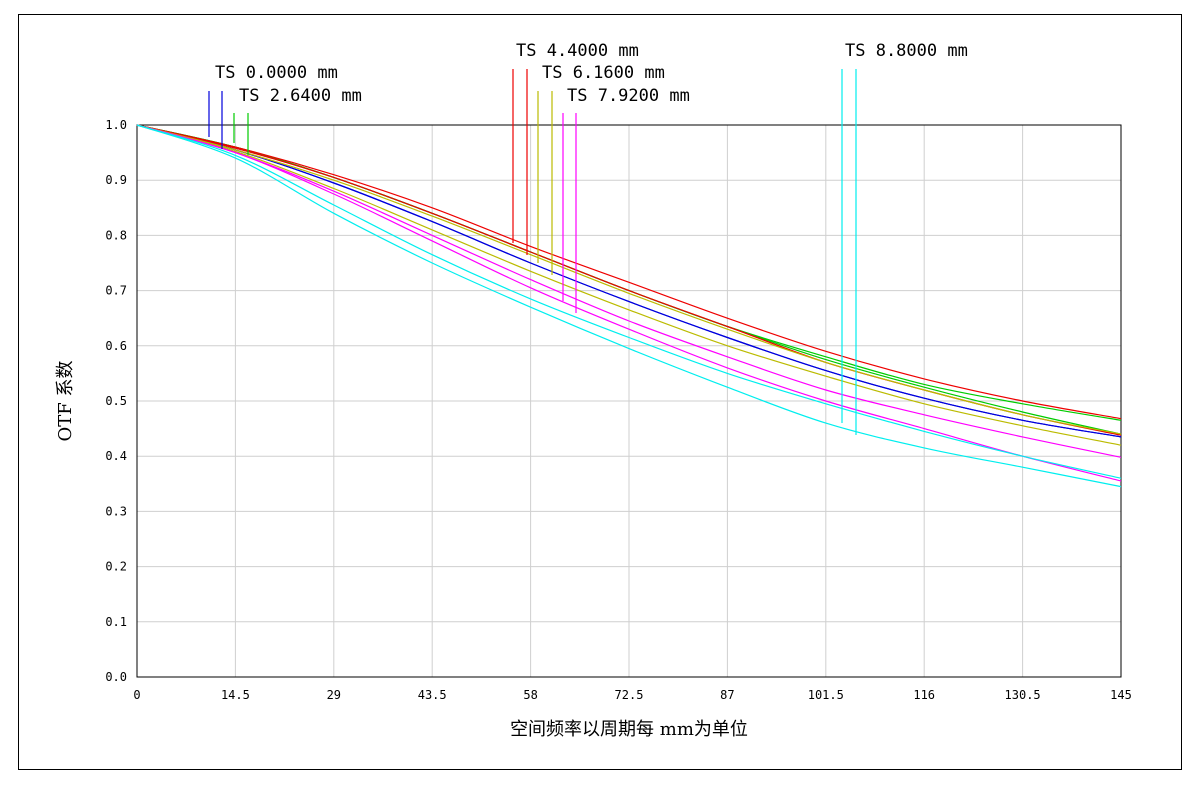 This screenshot has height=800, width=1200. What do you see at coordinates (924, 695) in the screenshot?
I see `x-tick-label: 116` at bounding box center [924, 695].